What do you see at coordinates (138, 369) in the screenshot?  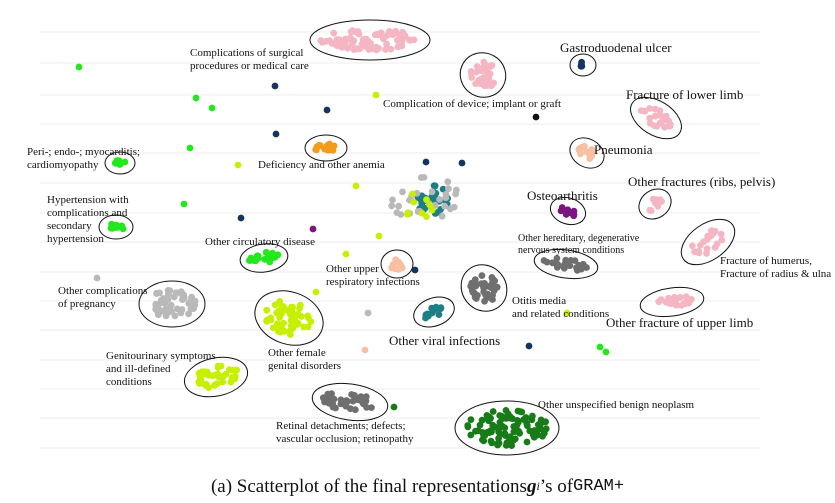 I see `cluster-label-line: and ill-defined` at bounding box center [138, 369].